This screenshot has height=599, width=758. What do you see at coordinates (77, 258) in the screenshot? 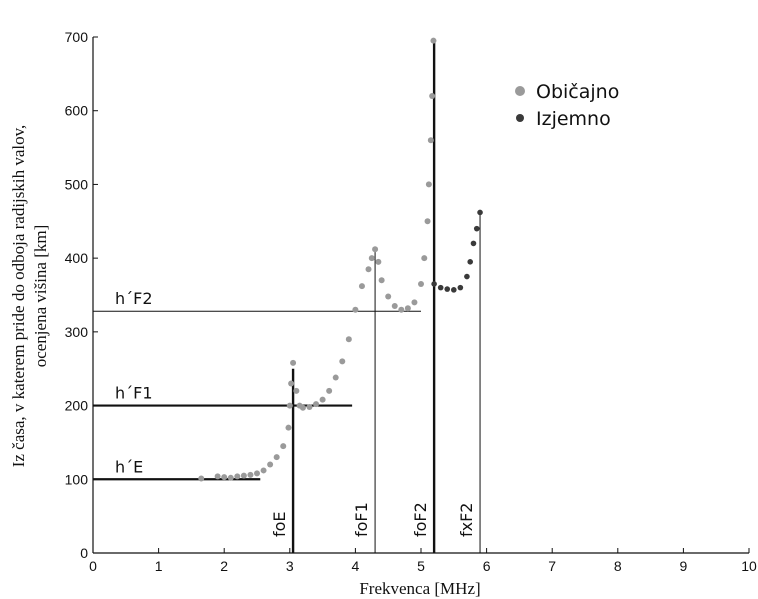
I see `y-tick-label: 400` at bounding box center [77, 258].